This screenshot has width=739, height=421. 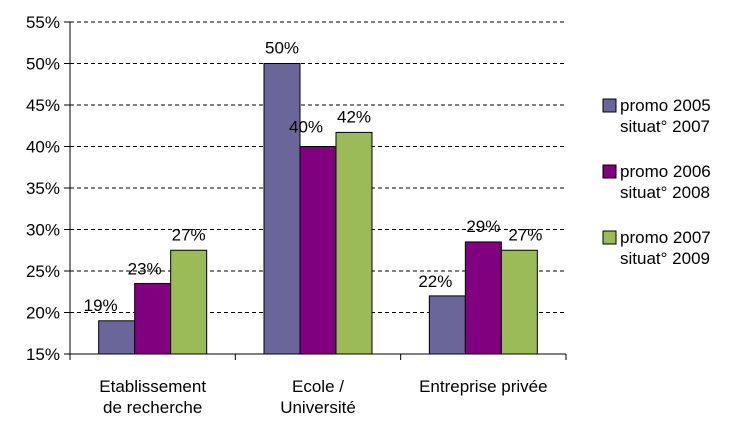 What do you see at coordinates (43, 188) in the screenshot?
I see `y-tick-label: 35%` at bounding box center [43, 188].